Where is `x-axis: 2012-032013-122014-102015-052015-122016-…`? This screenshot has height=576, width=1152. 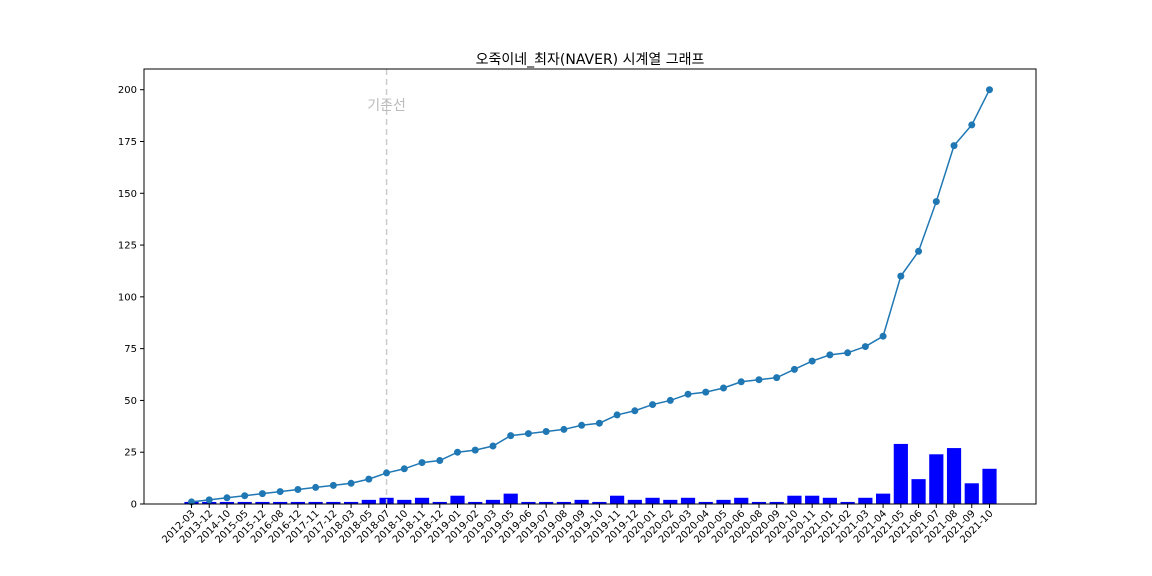
x-axis: 2012-032013-122014-102015-052015-122016-… is located at coordinates (578, 525).